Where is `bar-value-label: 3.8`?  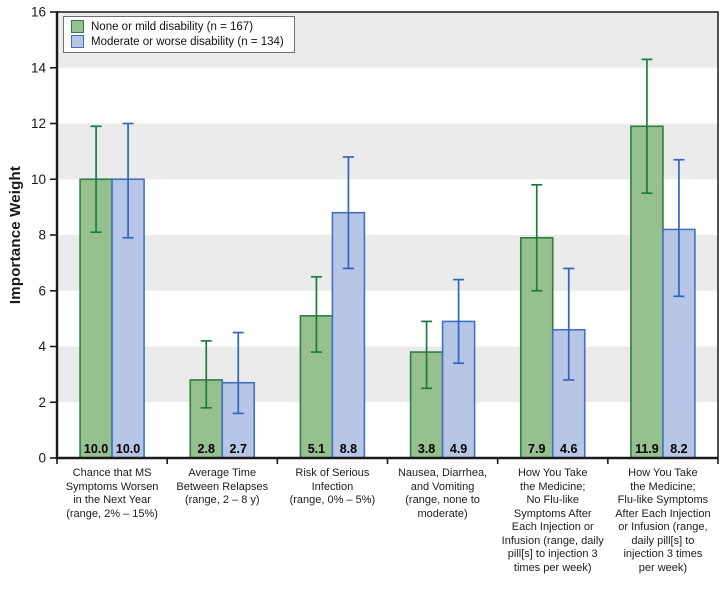 bar-value-label: 3.8 is located at coordinates (426, 449).